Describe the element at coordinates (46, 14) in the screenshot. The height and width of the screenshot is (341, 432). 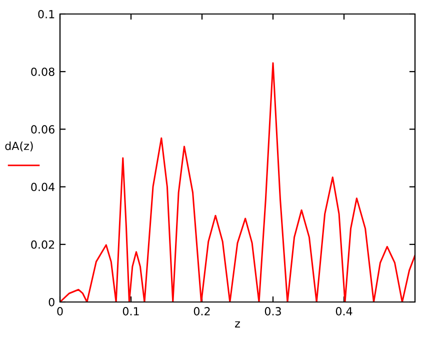
I see `y-tick-label: 0.1` at that location.